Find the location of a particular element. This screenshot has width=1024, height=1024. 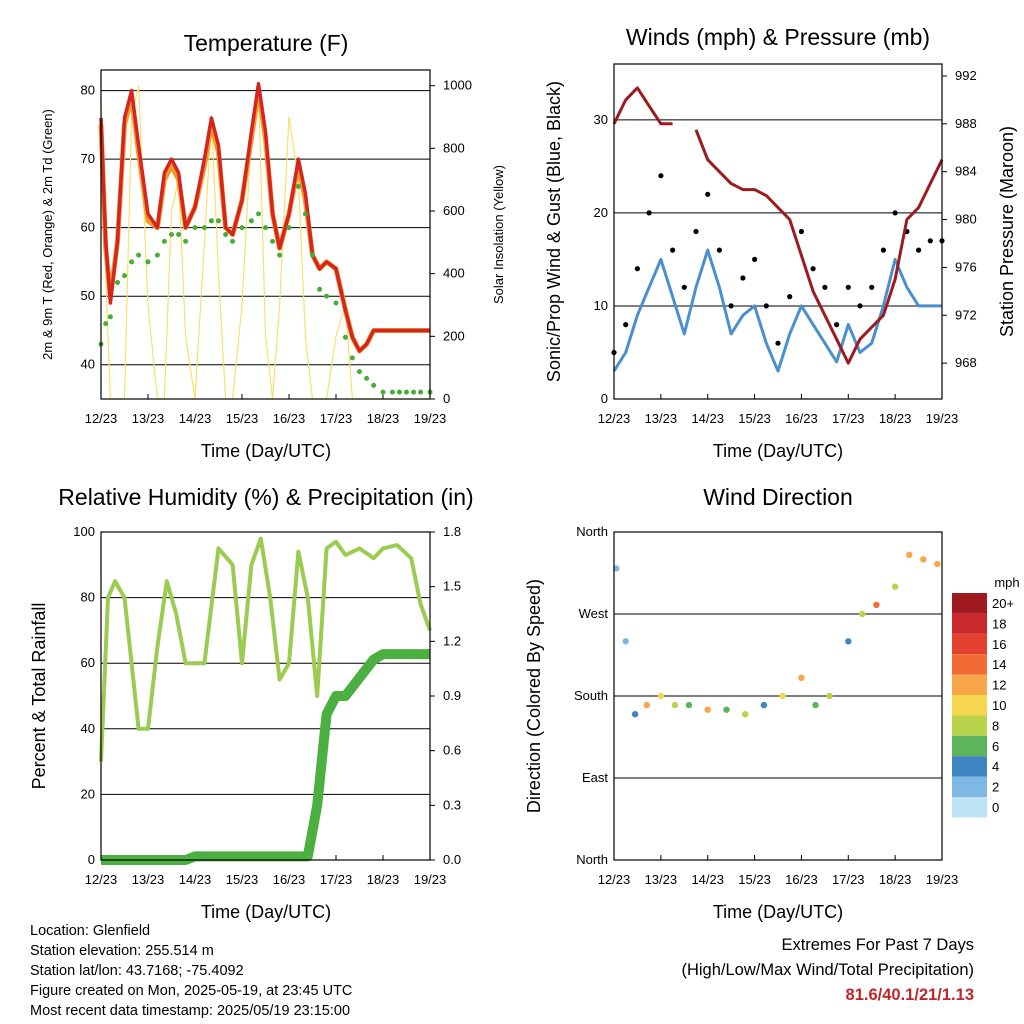

panel-0-x-label: Time (Day/UTC) is located at coordinates (266, 451).